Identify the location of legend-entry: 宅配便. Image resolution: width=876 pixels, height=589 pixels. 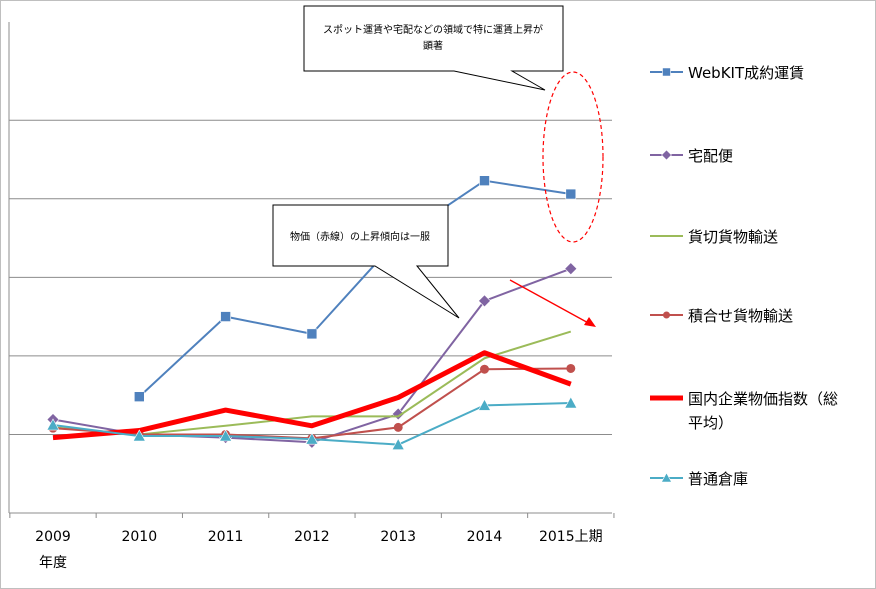
(691, 156).